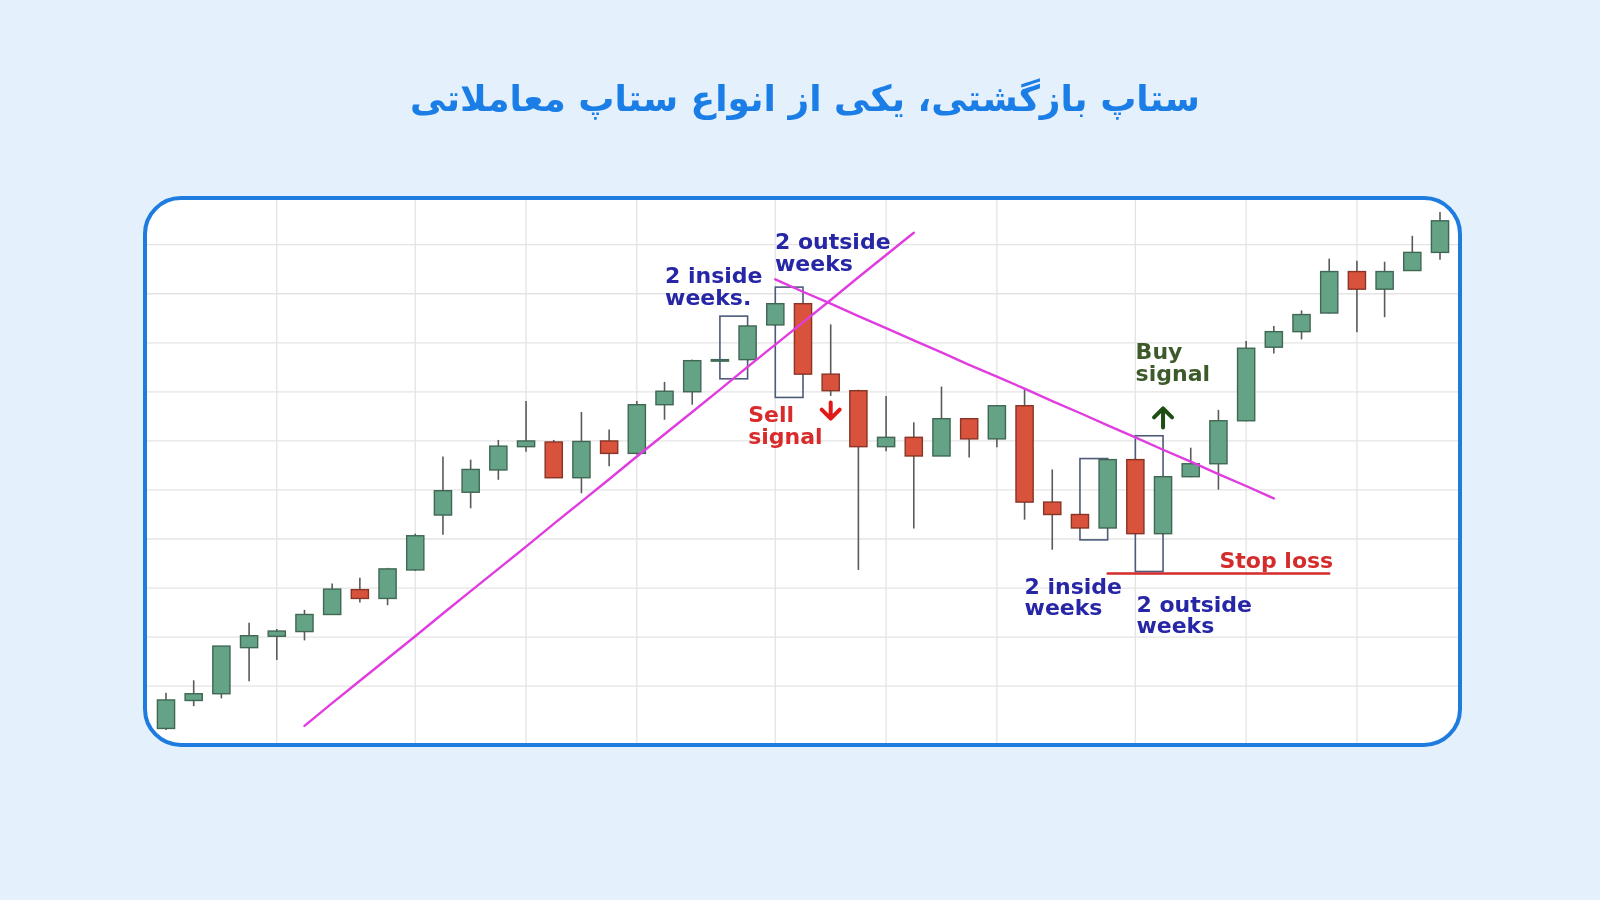 The image size is (1600, 900). I want to click on annotation: 2 inside weeks., so click(714, 286).